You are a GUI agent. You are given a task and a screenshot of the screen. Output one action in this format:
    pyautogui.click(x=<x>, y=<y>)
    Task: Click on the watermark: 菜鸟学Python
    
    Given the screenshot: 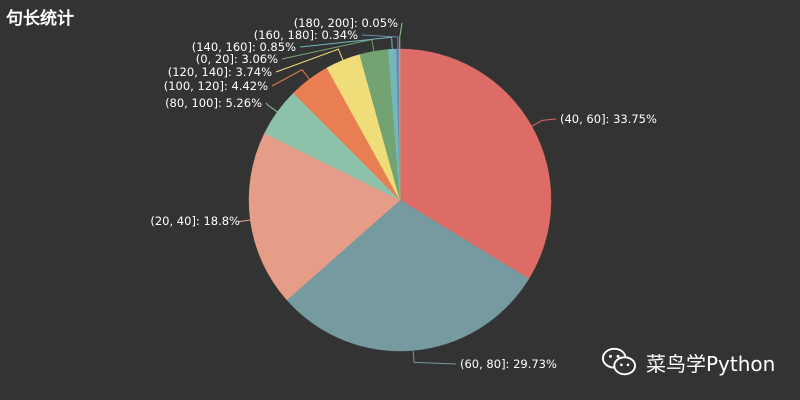 What is the action you would take?
    pyautogui.click(x=687, y=362)
    